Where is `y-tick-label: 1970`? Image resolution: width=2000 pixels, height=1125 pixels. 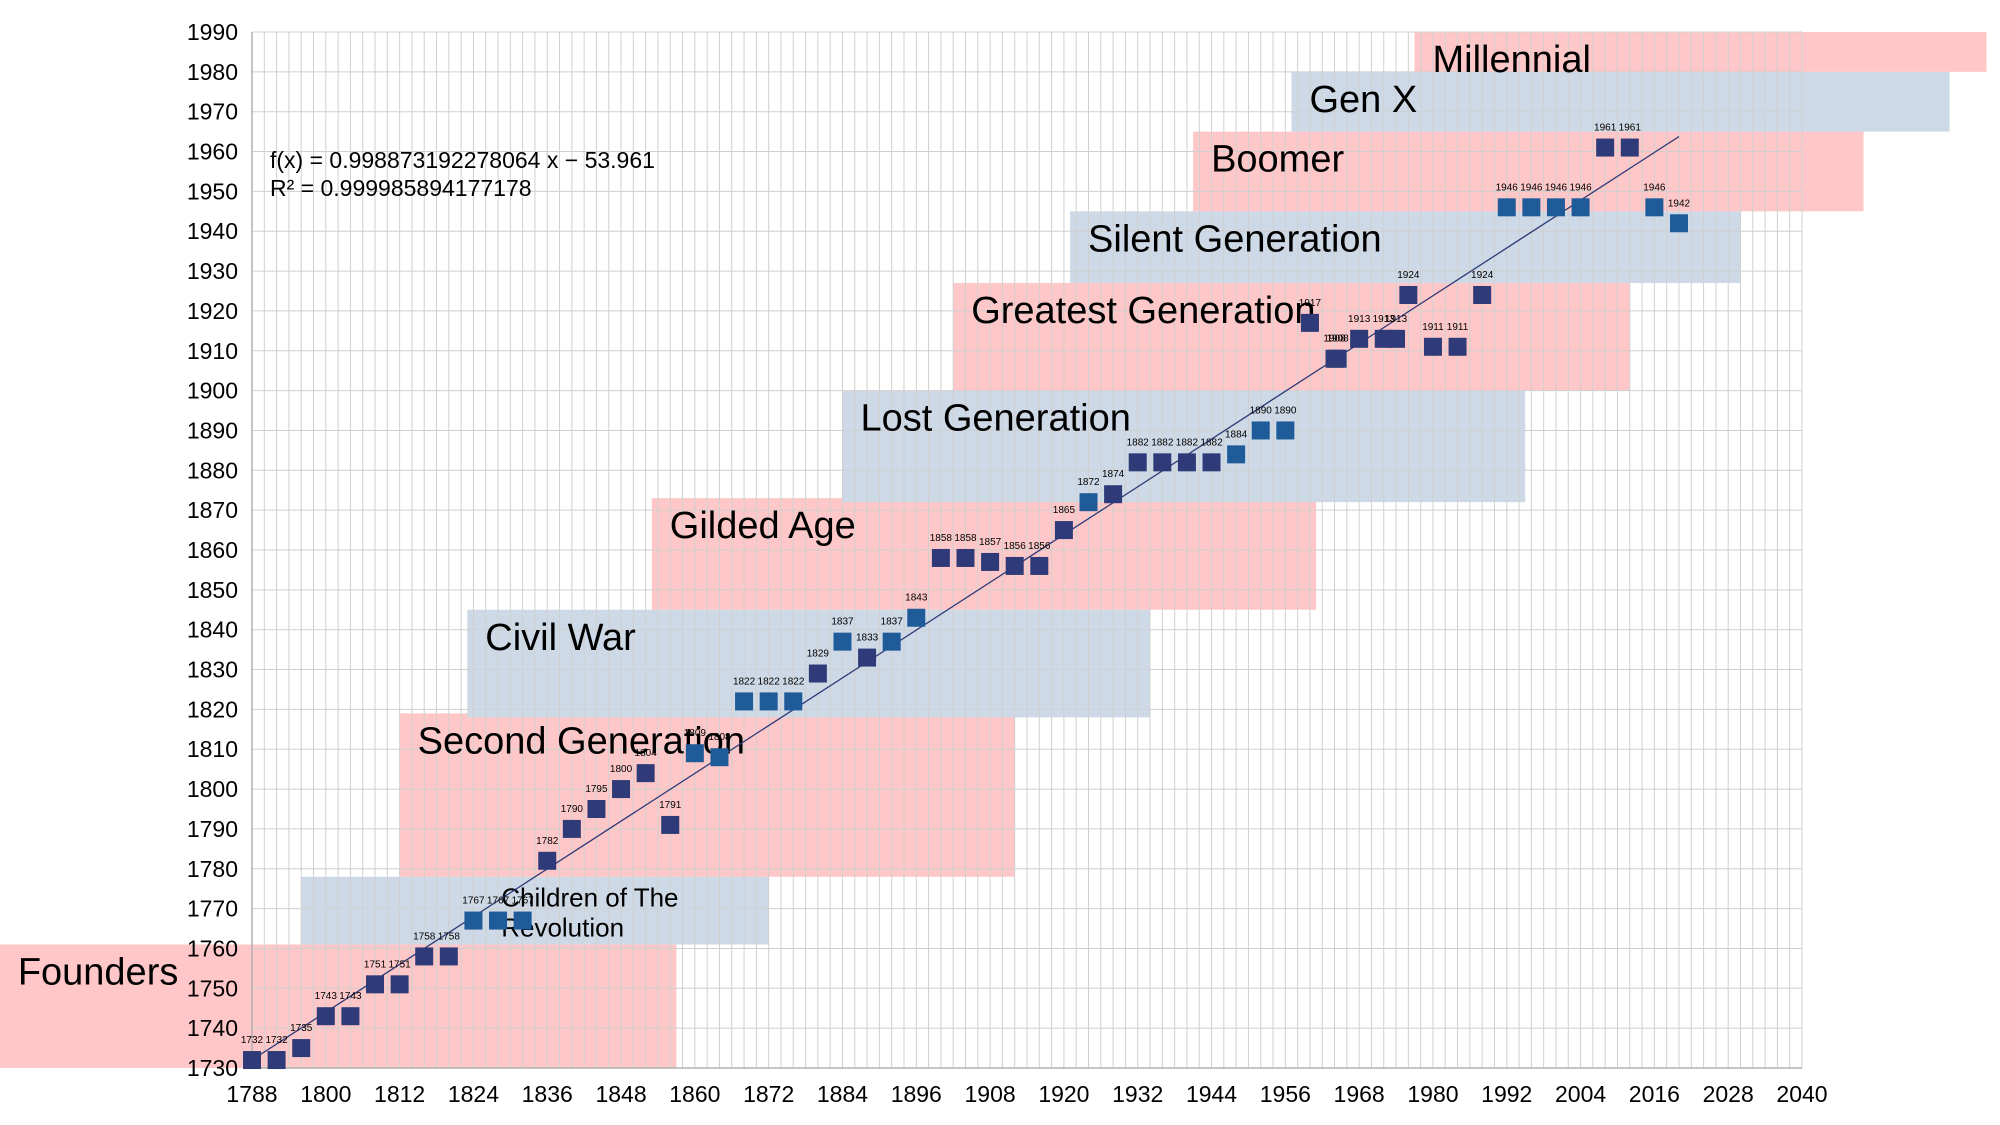 y-tick-label: 1970 is located at coordinates (212, 112).